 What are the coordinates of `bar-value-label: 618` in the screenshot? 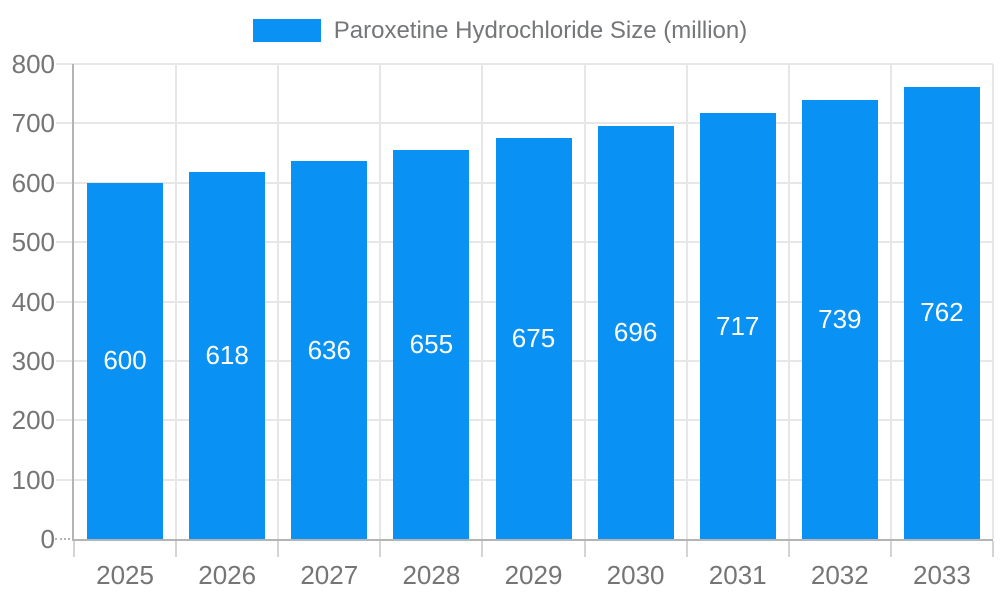 It's located at (227, 355).